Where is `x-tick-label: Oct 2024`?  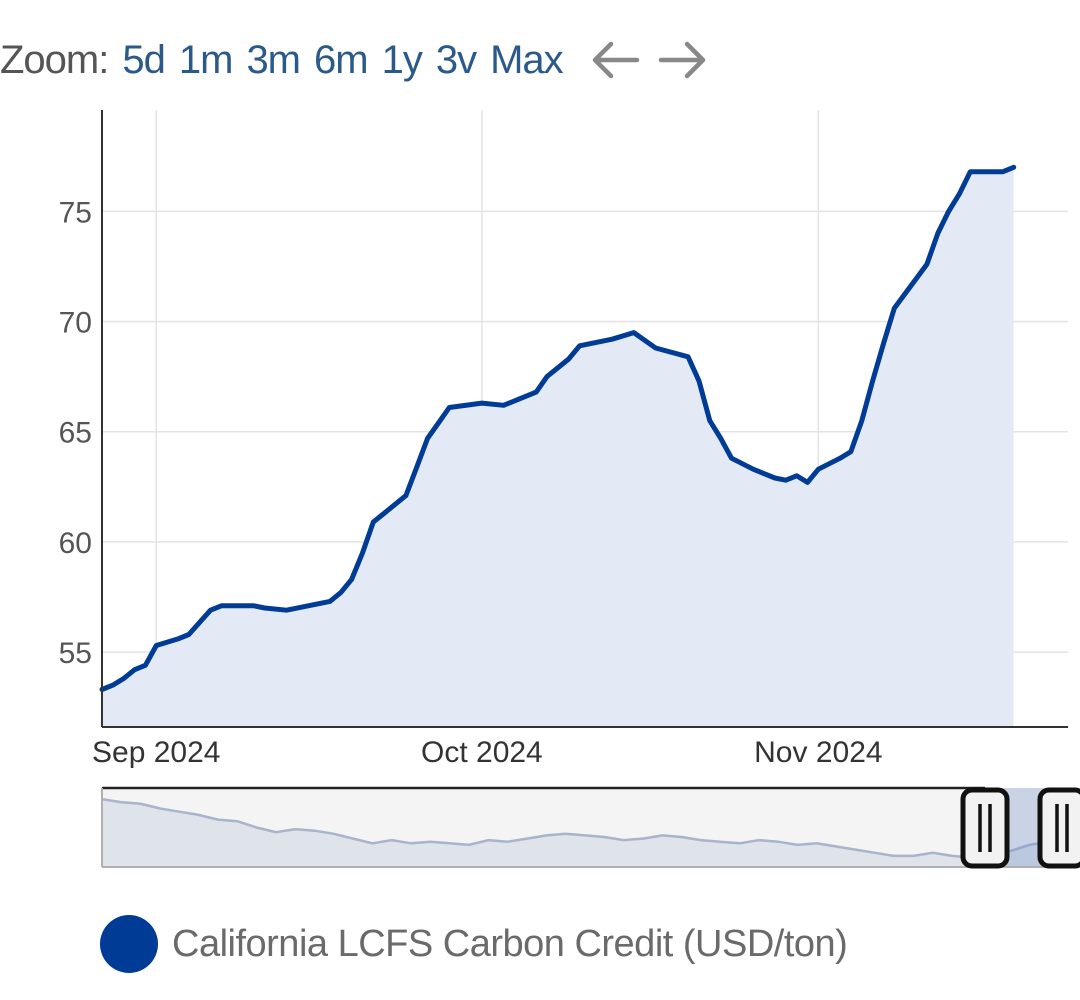
x-tick-label: Oct 2024 is located at coordinates (482, 752).